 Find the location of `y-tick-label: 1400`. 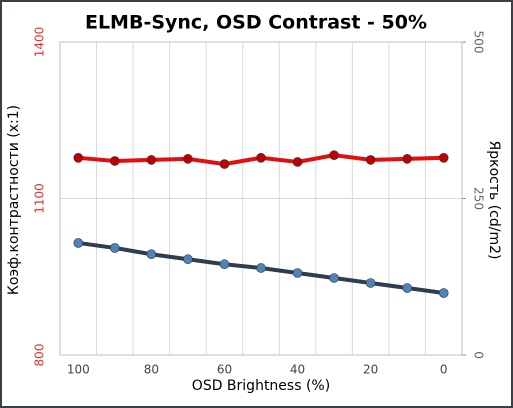

y-tick-label: 1400 is located at coordinates (40, 42).